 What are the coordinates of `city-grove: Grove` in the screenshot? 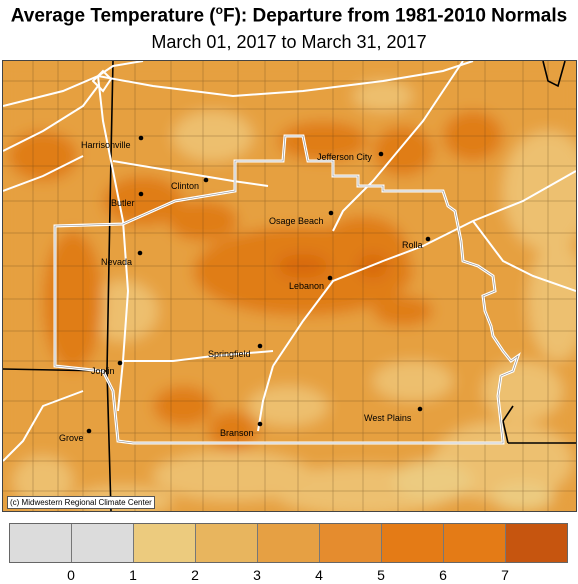 It's located at (75, 435).